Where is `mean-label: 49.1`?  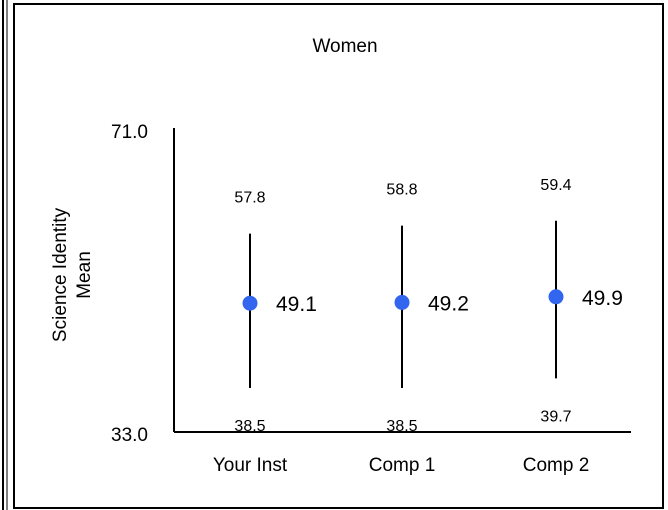 mean-label: 49.1 is located at coordinates (296, 304).